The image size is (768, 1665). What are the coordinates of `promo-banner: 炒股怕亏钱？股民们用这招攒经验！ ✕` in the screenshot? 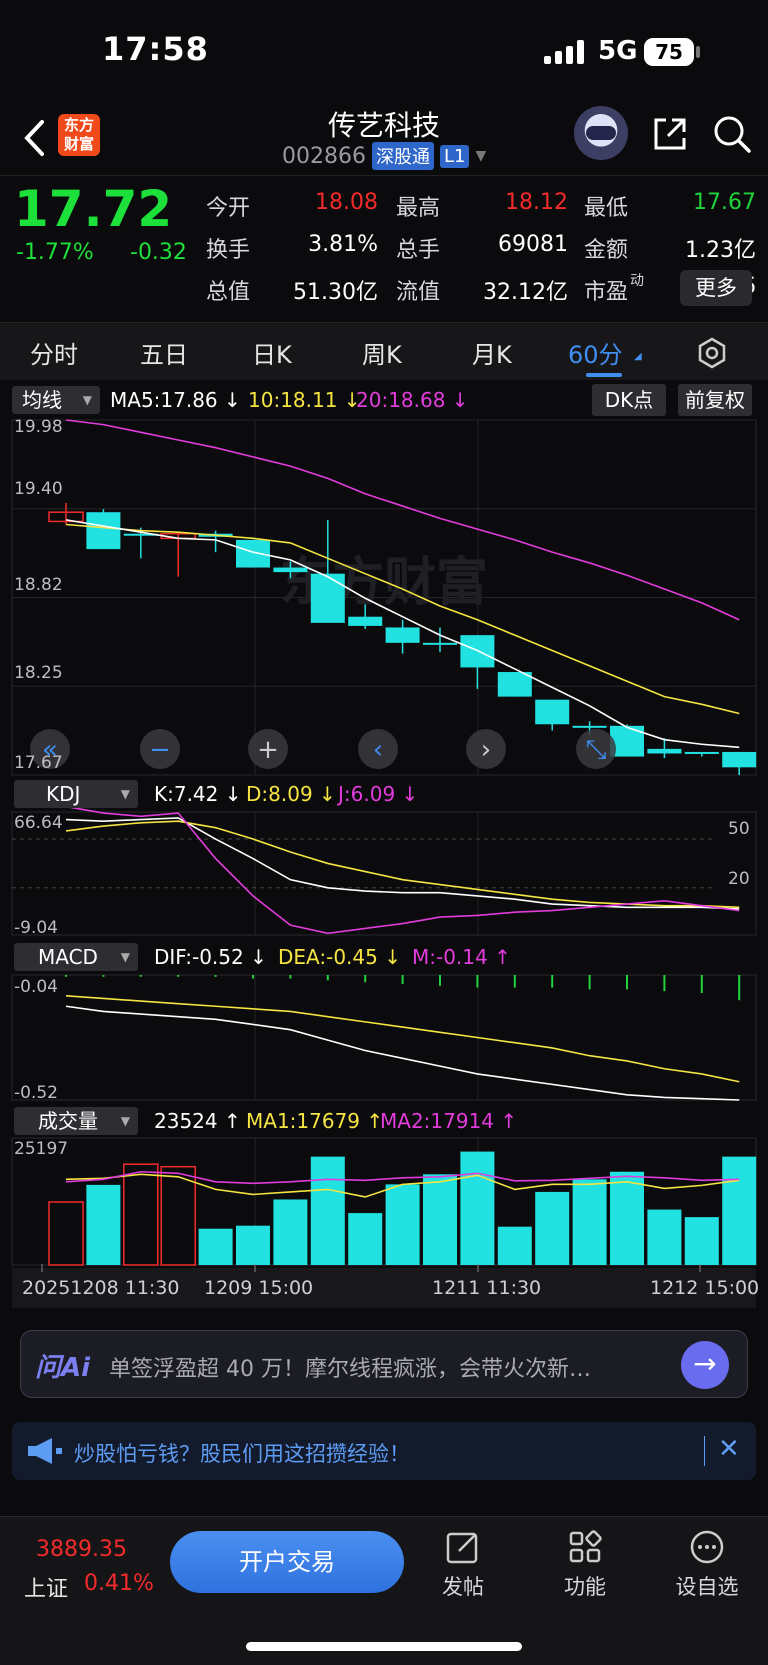 It's located at (384, 1451).